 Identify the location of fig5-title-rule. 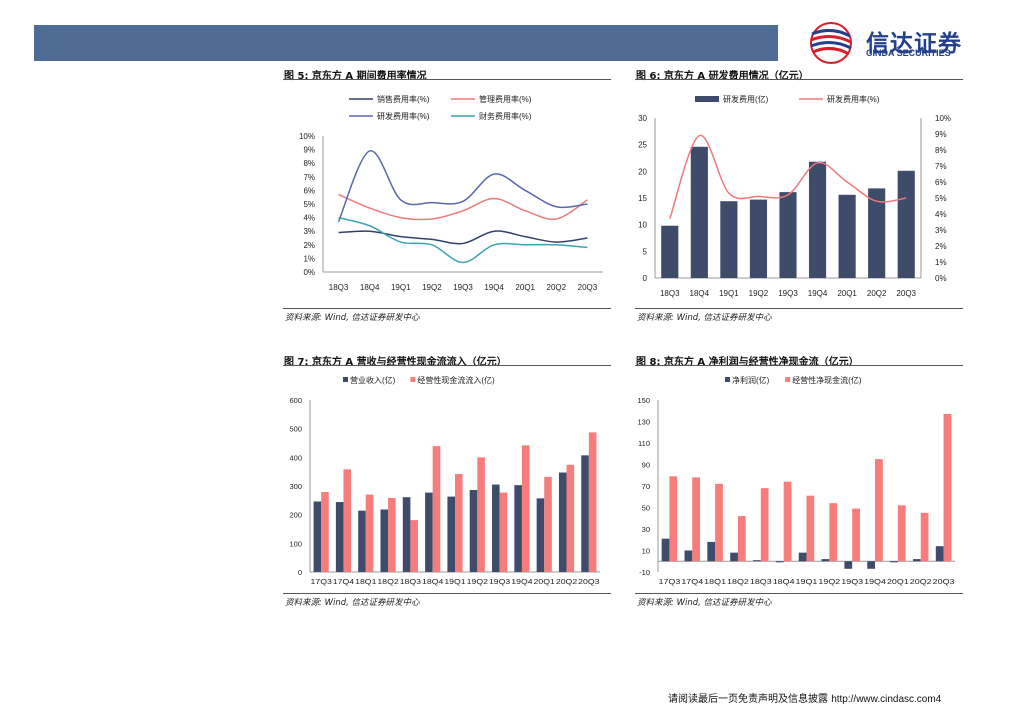
(447, 79).